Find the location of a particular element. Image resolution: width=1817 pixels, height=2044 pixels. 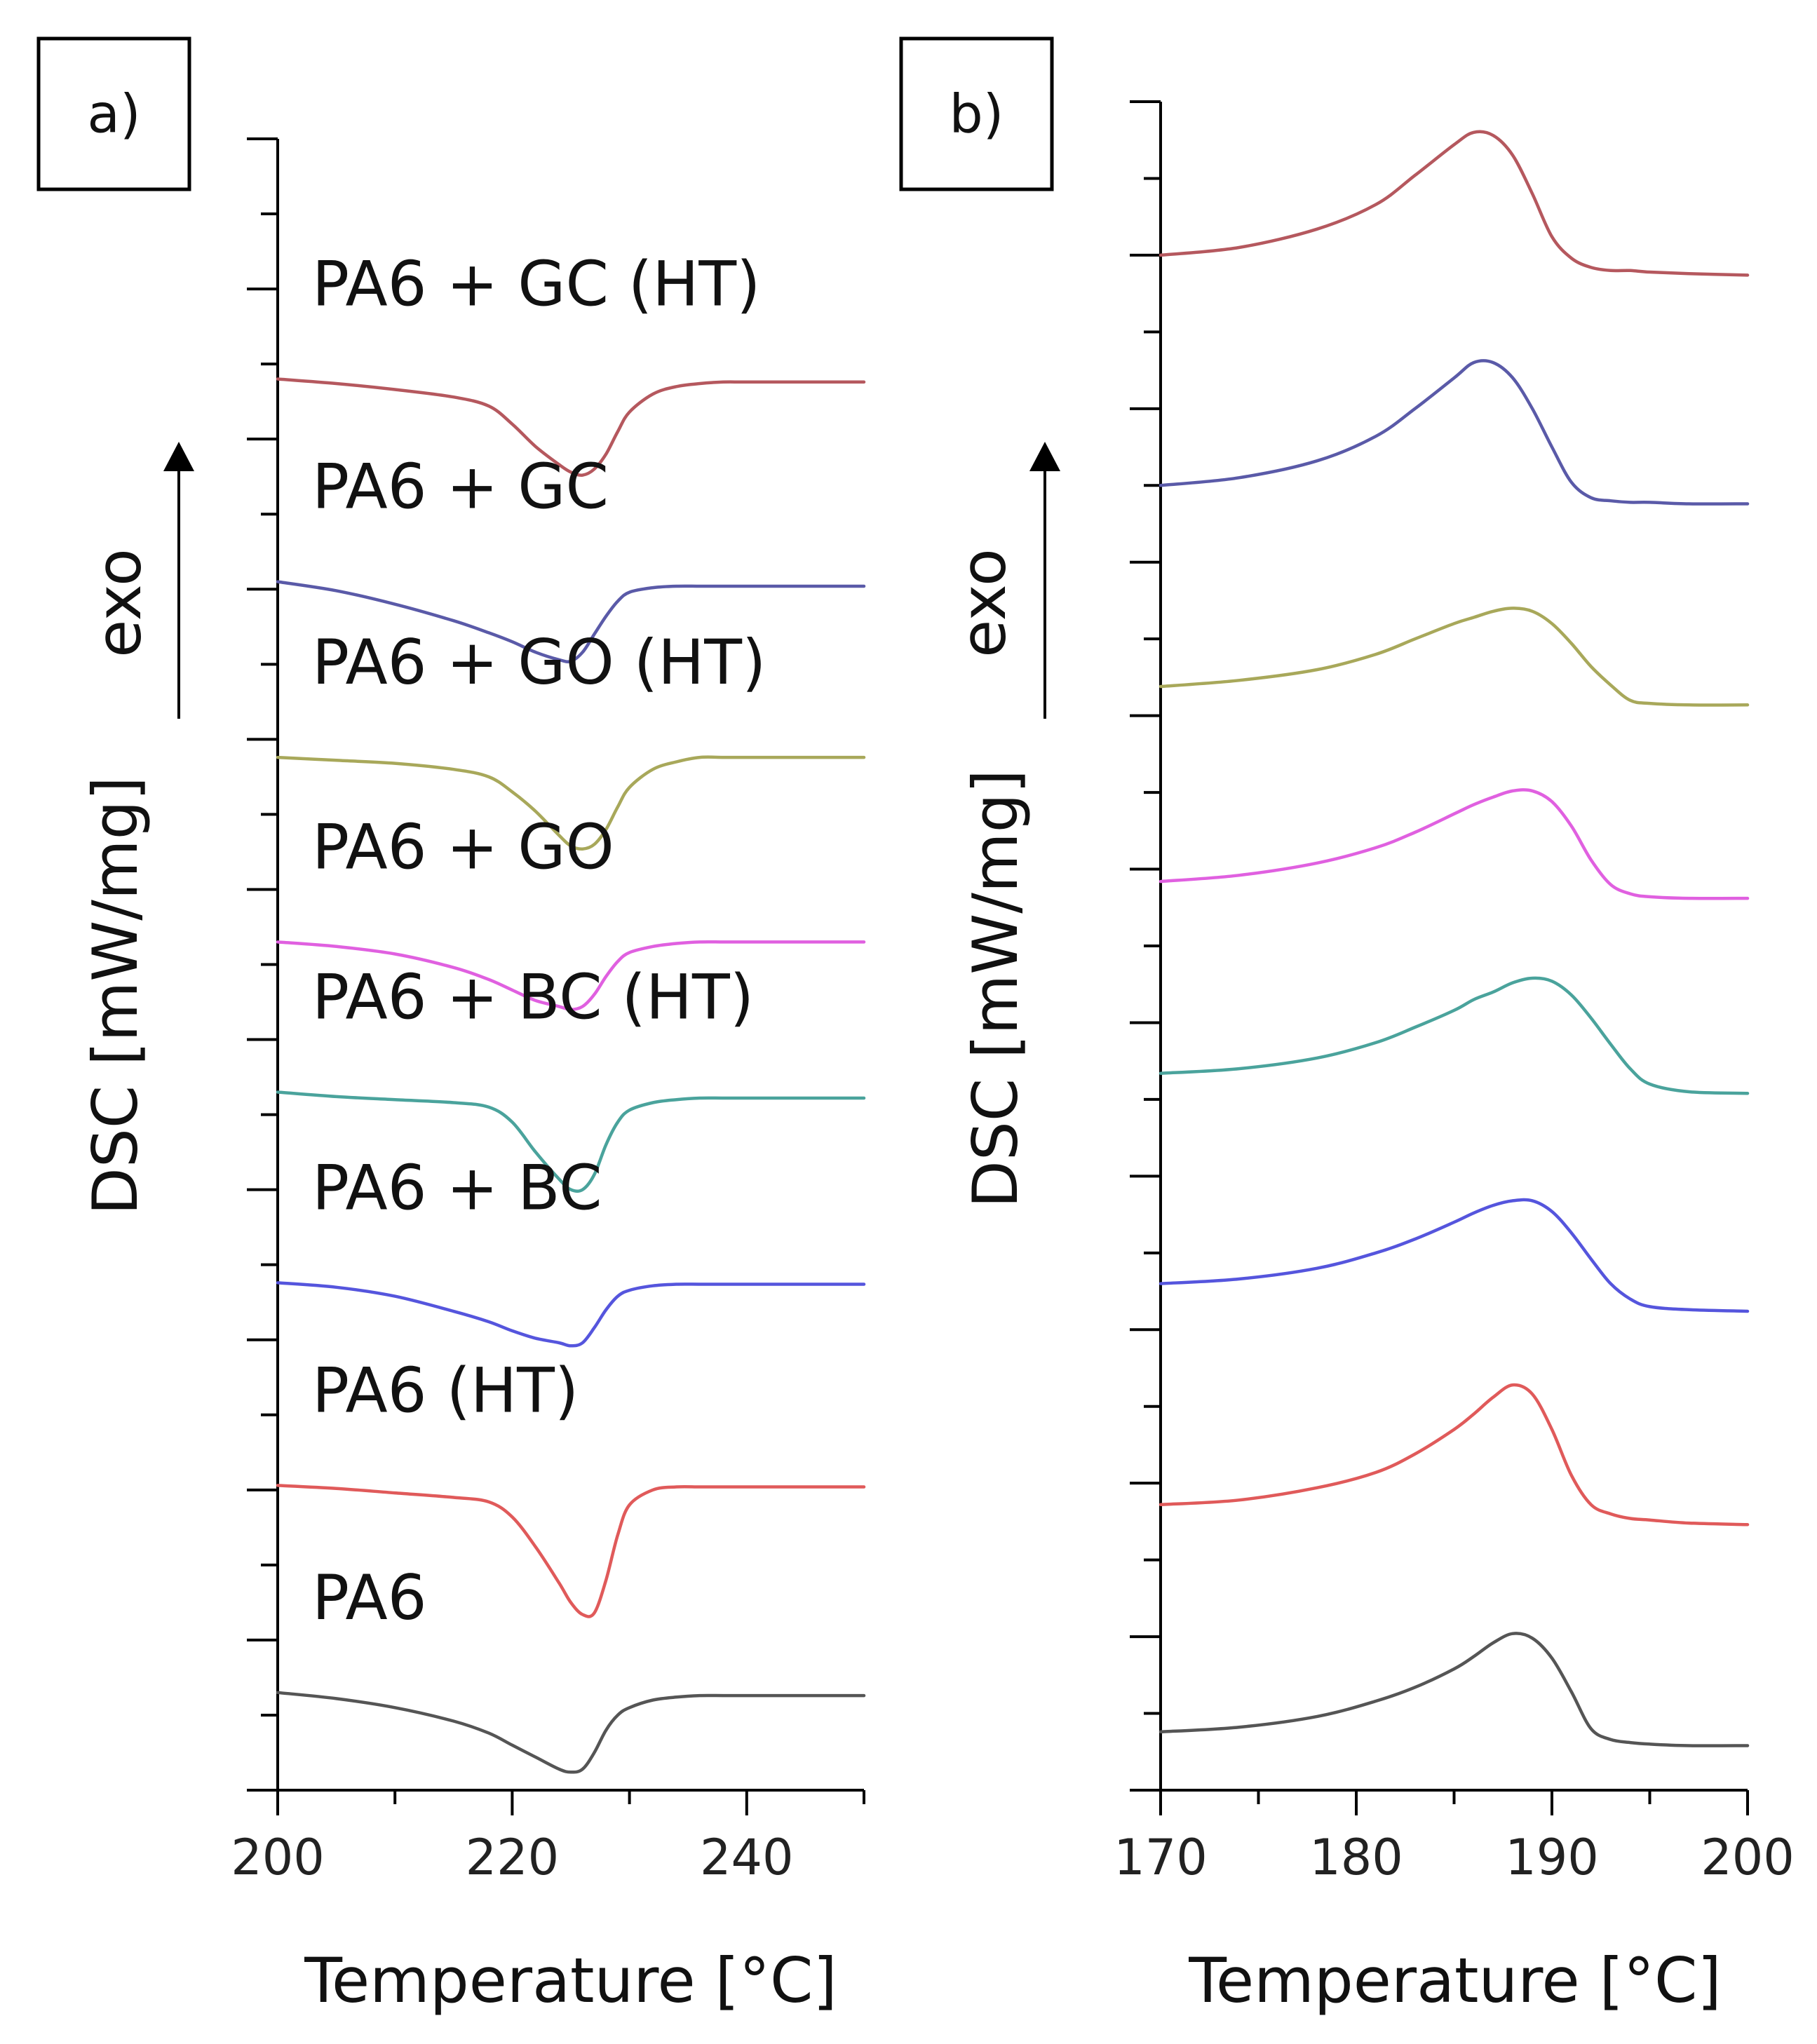

panel-a-series-label: PA6 + GO (HT) is located at coordinates (539, 662).